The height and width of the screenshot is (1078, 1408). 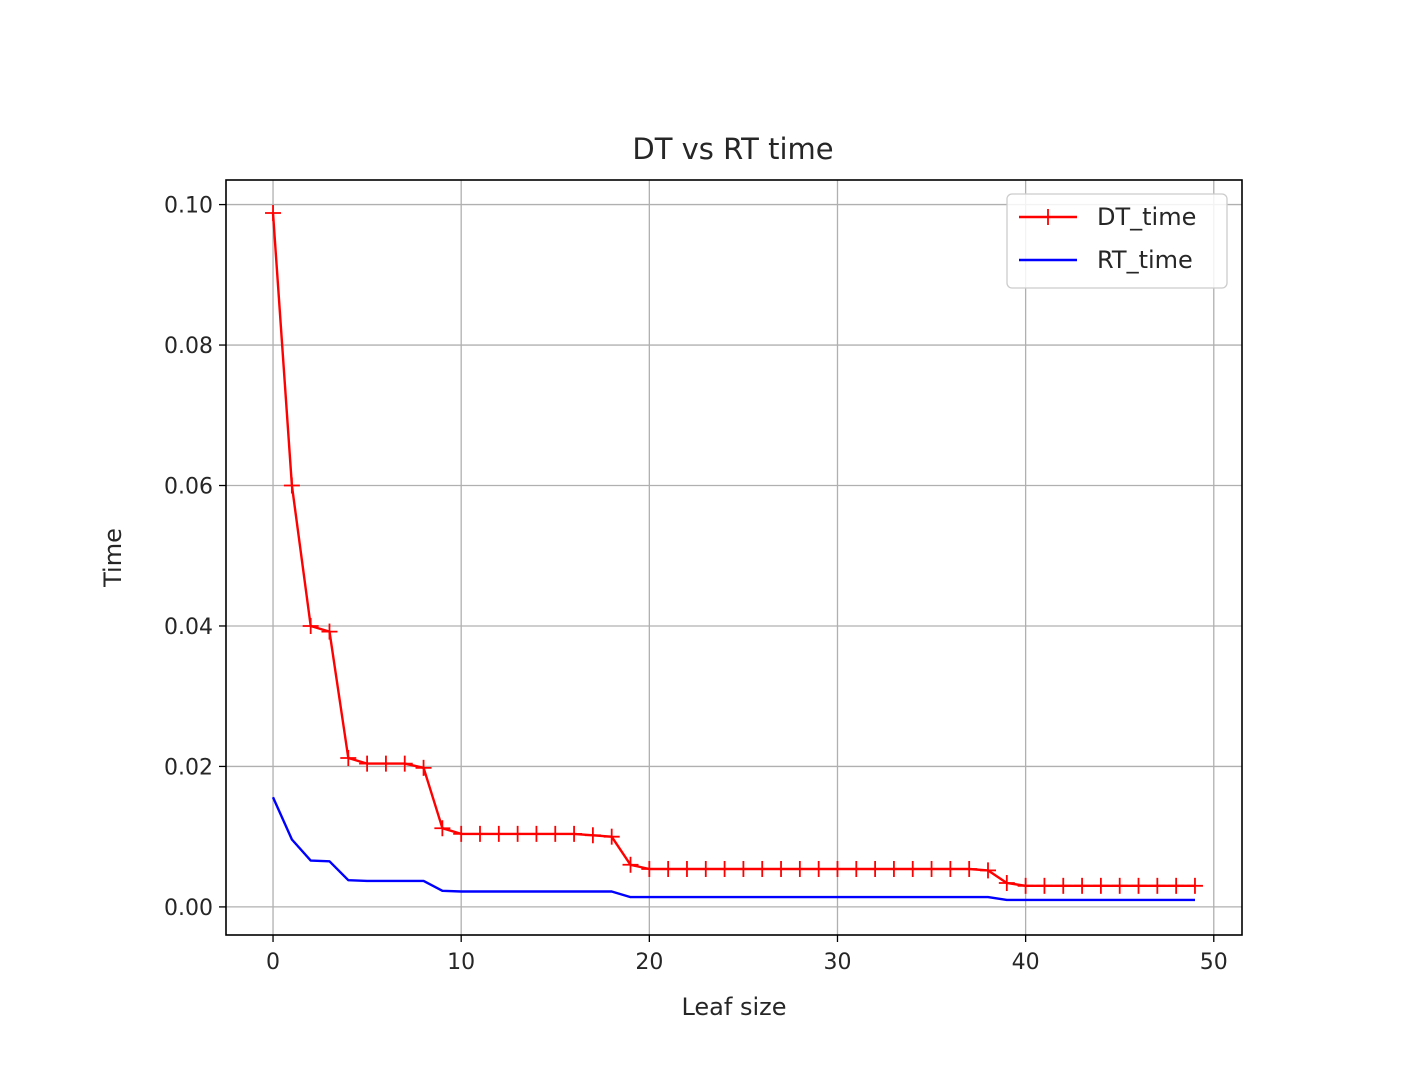 What do you see at coordinates (273, 962) in the screenshot?
I see `x-tick-label: 0` at bounding box center [273, 962].